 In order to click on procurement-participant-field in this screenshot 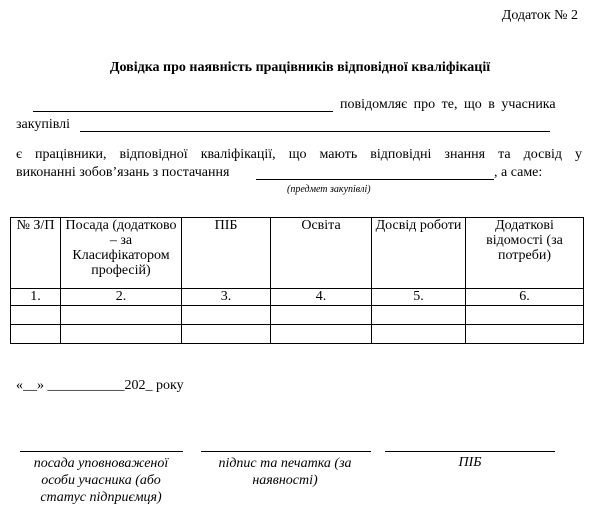, I will do `click(315, 131)`.